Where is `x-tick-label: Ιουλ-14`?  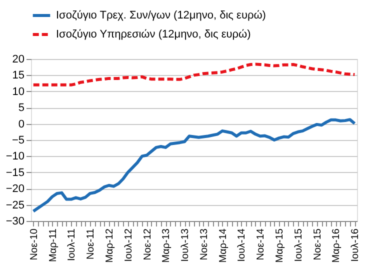
x-tick-label: Ιουλ-14 is located at coordinates (242, 245).